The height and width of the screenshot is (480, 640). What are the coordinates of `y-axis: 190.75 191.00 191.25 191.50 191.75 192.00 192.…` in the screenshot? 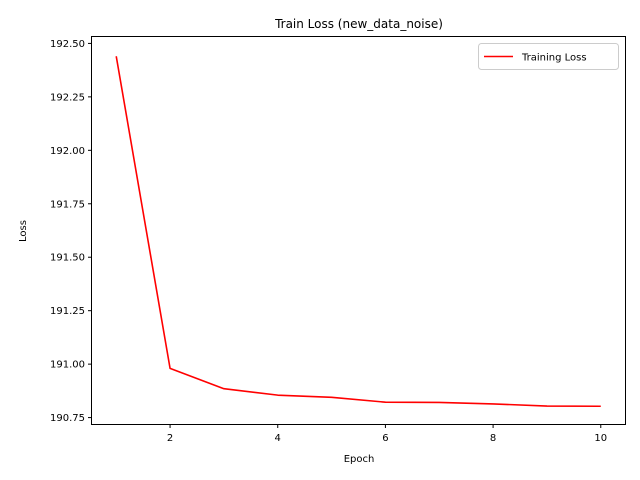 It's located at (71, 231).